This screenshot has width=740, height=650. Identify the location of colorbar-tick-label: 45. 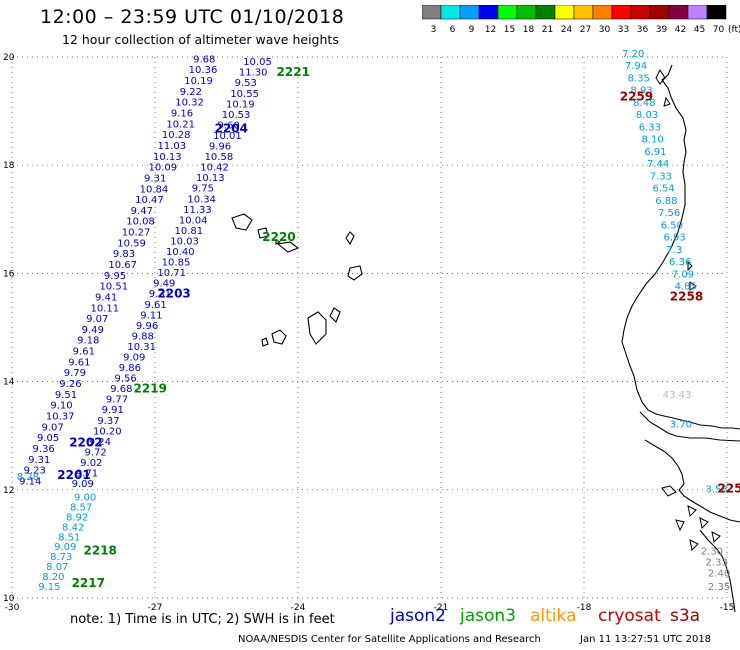
(699, 30).